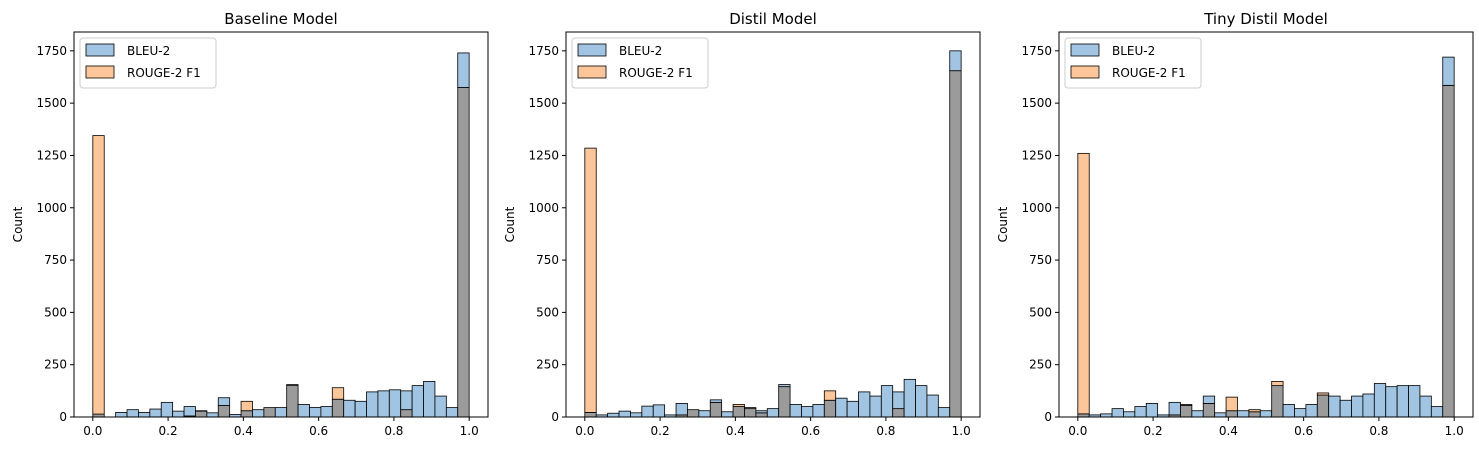  Describe the element at coordinates (168, 431) in the screenshot. I see `x-tick-label: 0.2` at that location.